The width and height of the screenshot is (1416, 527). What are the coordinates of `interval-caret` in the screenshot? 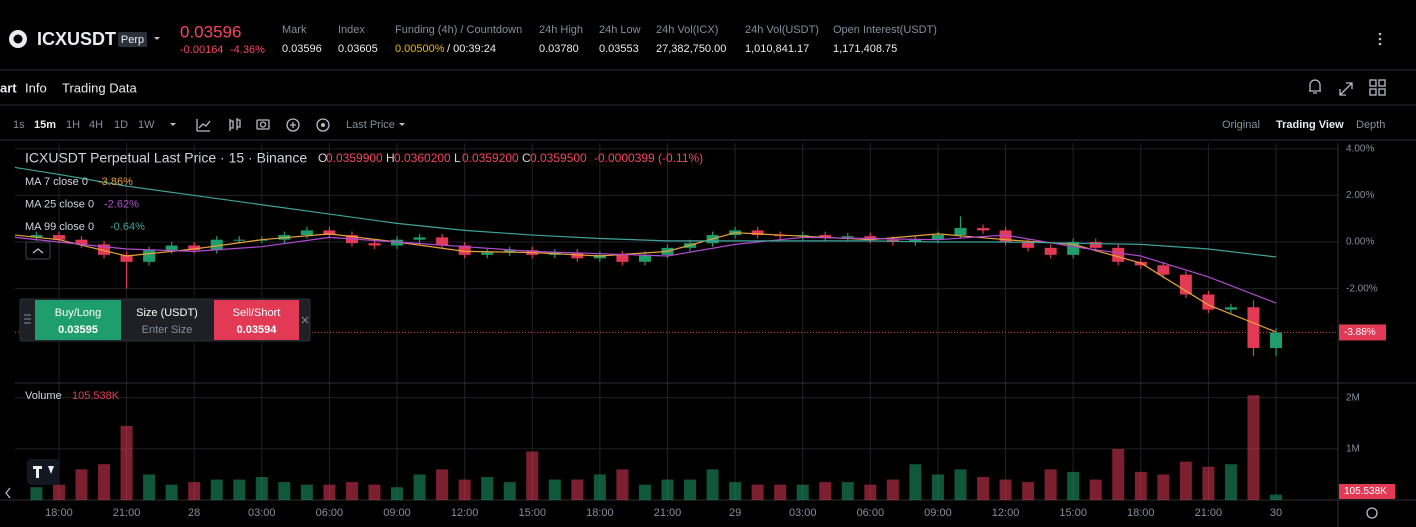 It's located at (173, 124).